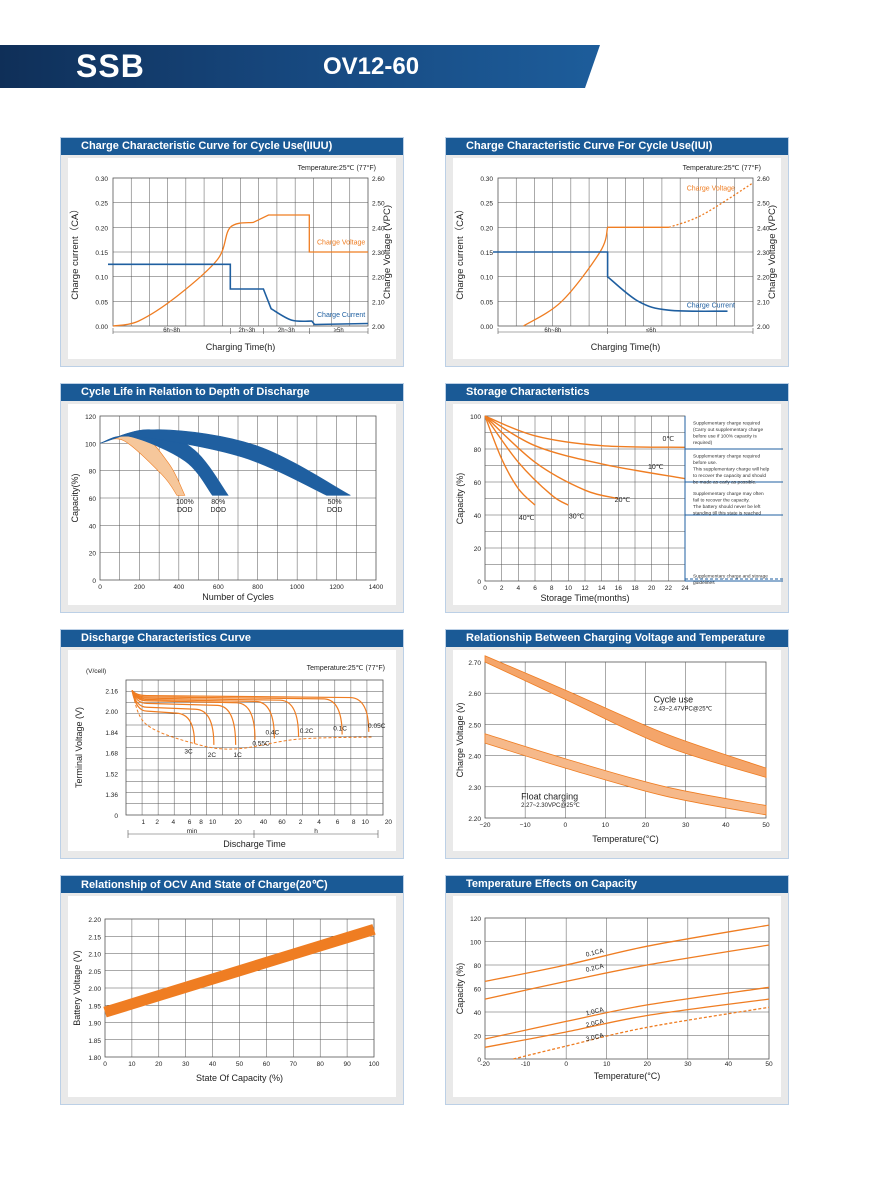  Describe the element at coordinates (94, 955) in the screenshot. I see `y-tick-label: 2.10` at that location.